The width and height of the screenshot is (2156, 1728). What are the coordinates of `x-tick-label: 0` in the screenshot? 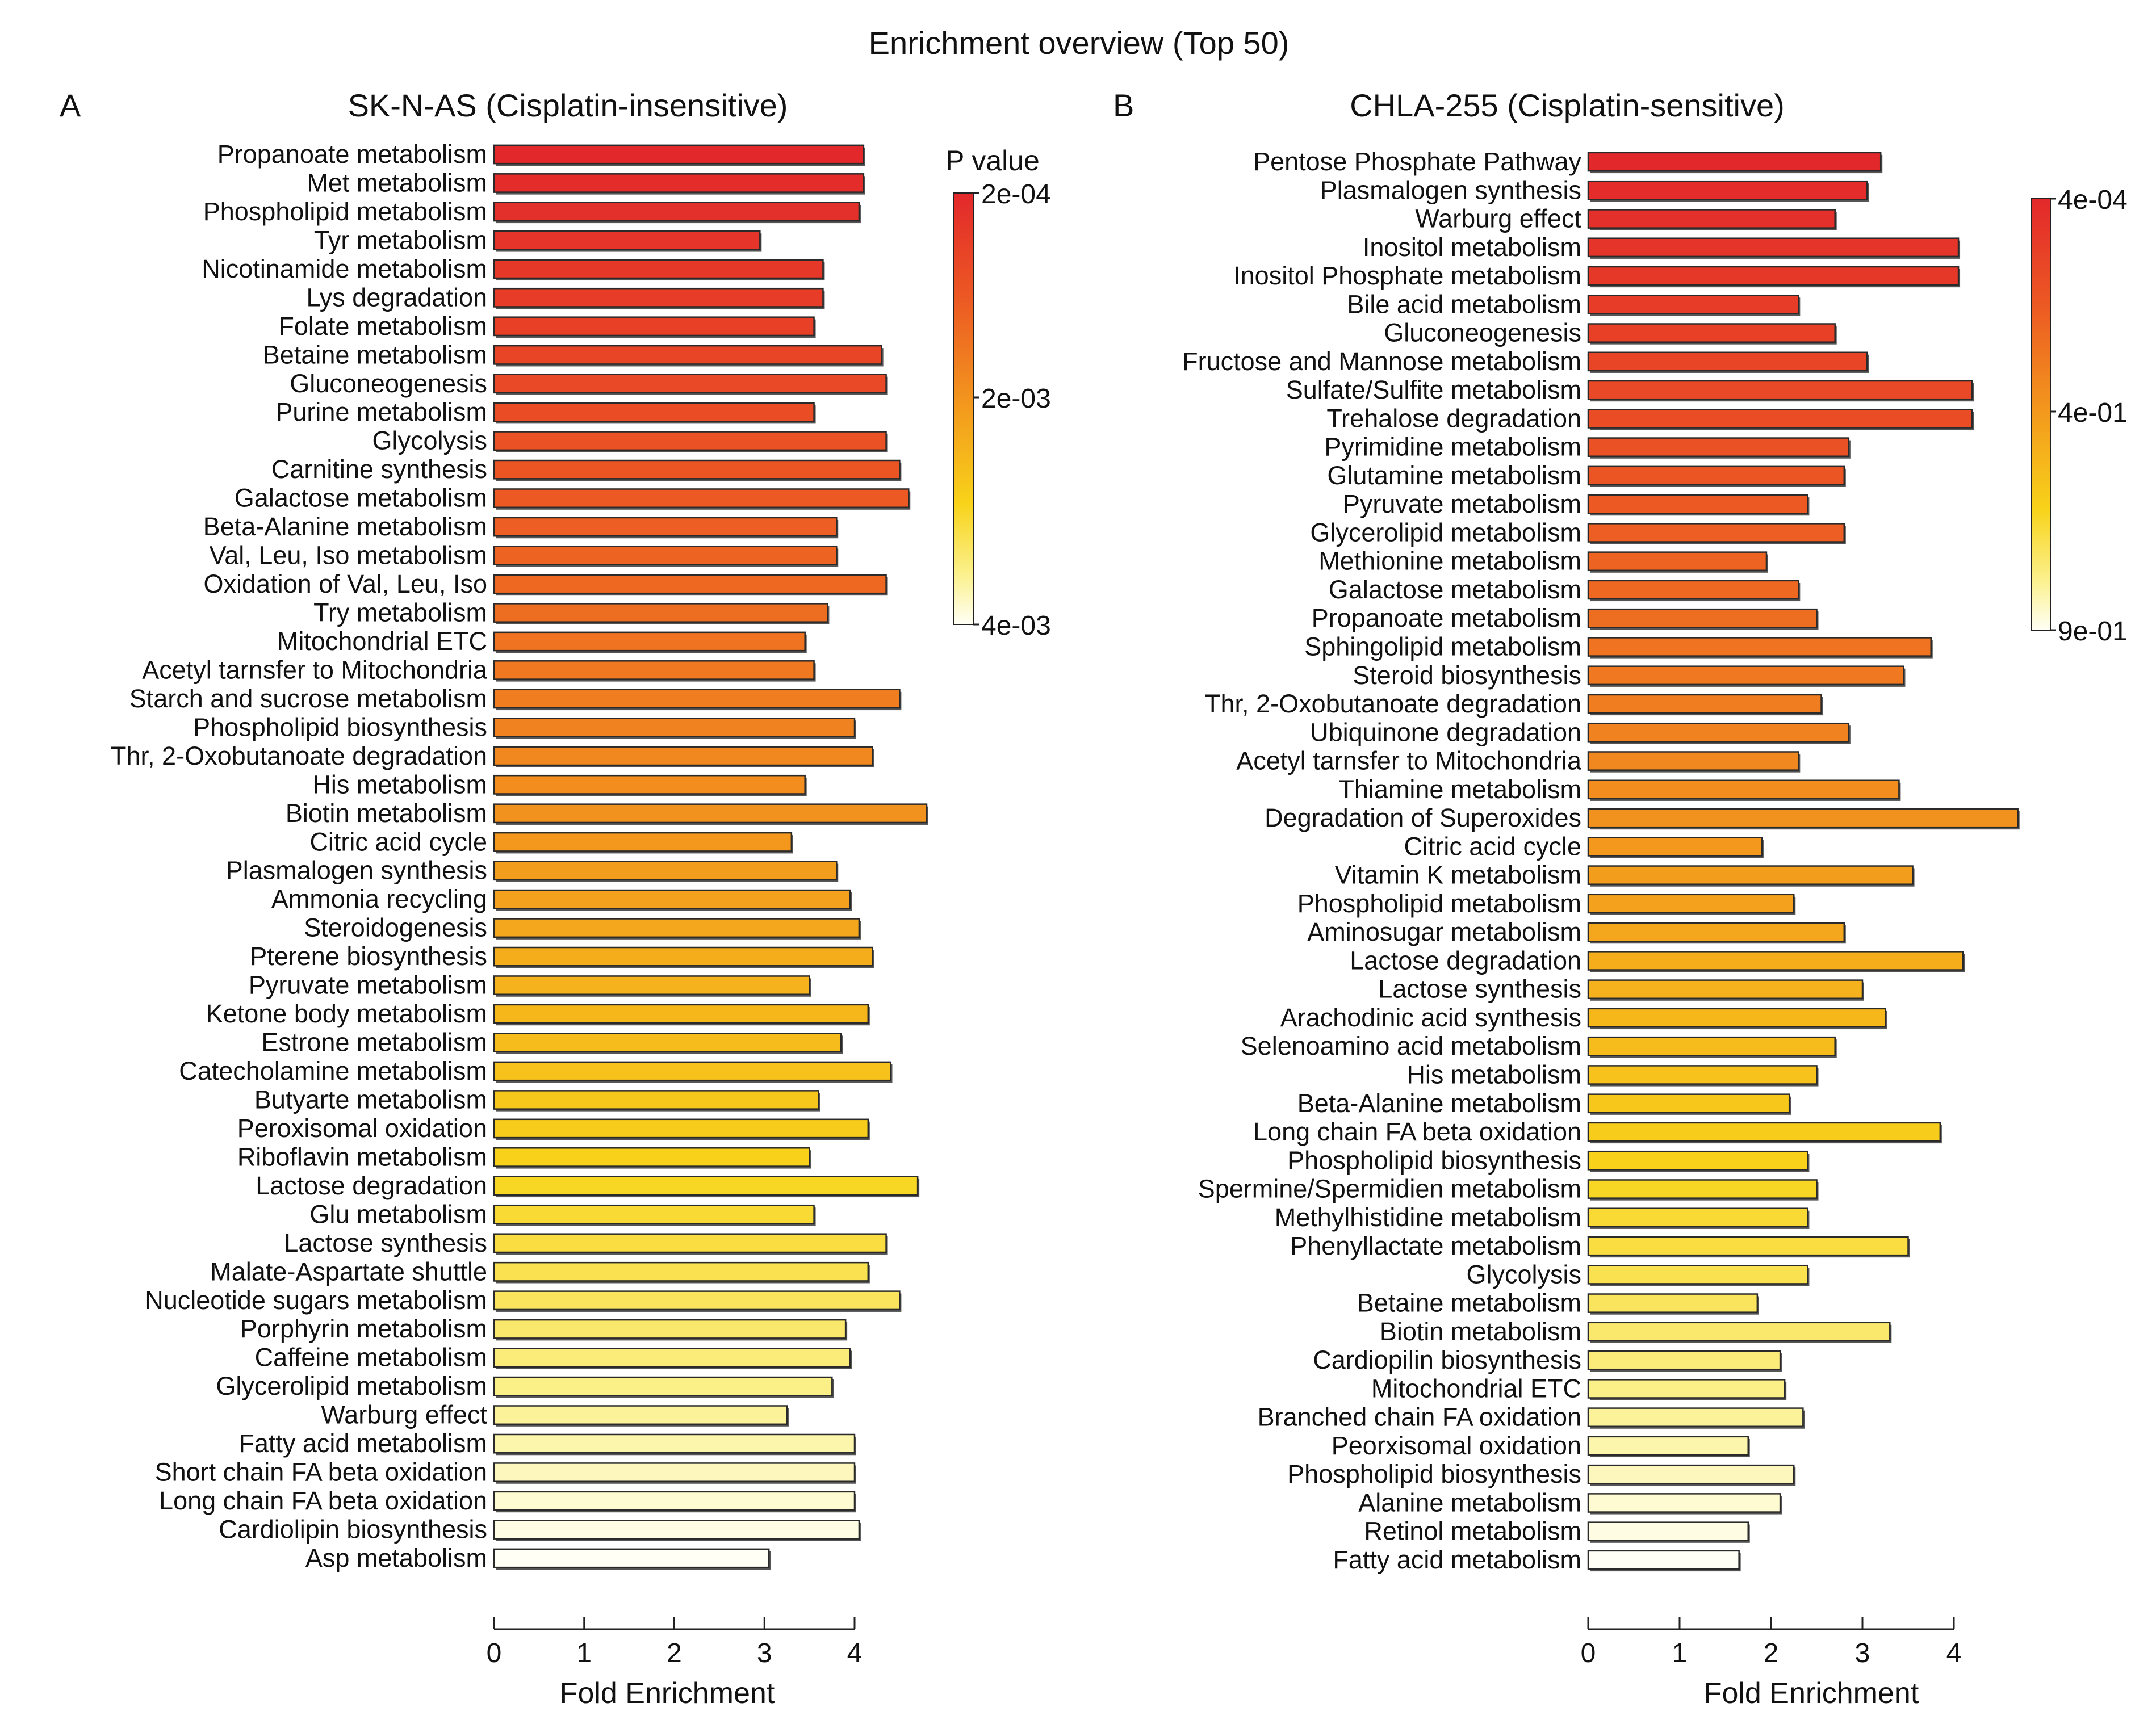 It's located at (494, 1653).